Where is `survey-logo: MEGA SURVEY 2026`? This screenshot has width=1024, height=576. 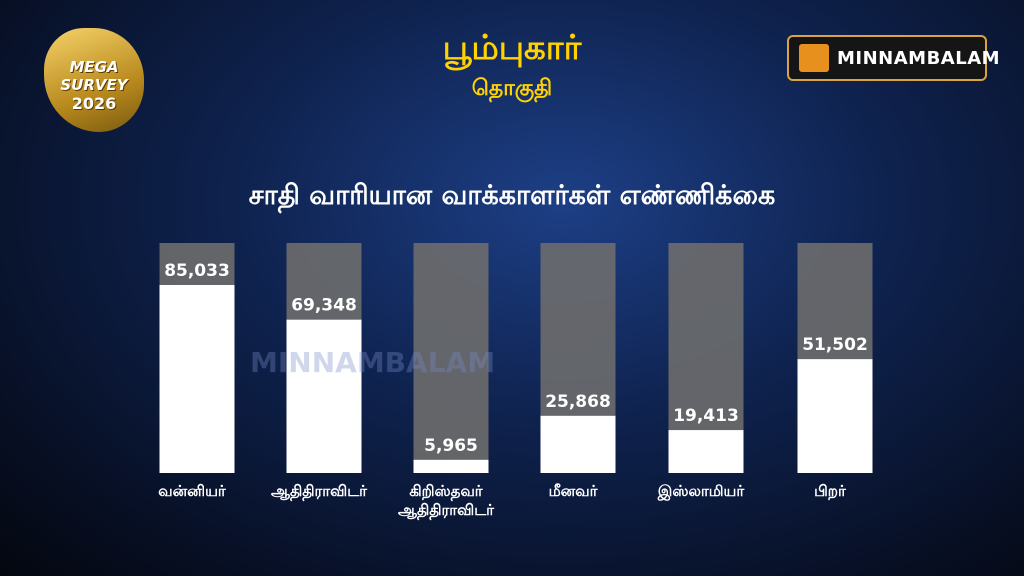 survey-logo: MEGA SURVEY 2026 is located at coordinates (94, 80).